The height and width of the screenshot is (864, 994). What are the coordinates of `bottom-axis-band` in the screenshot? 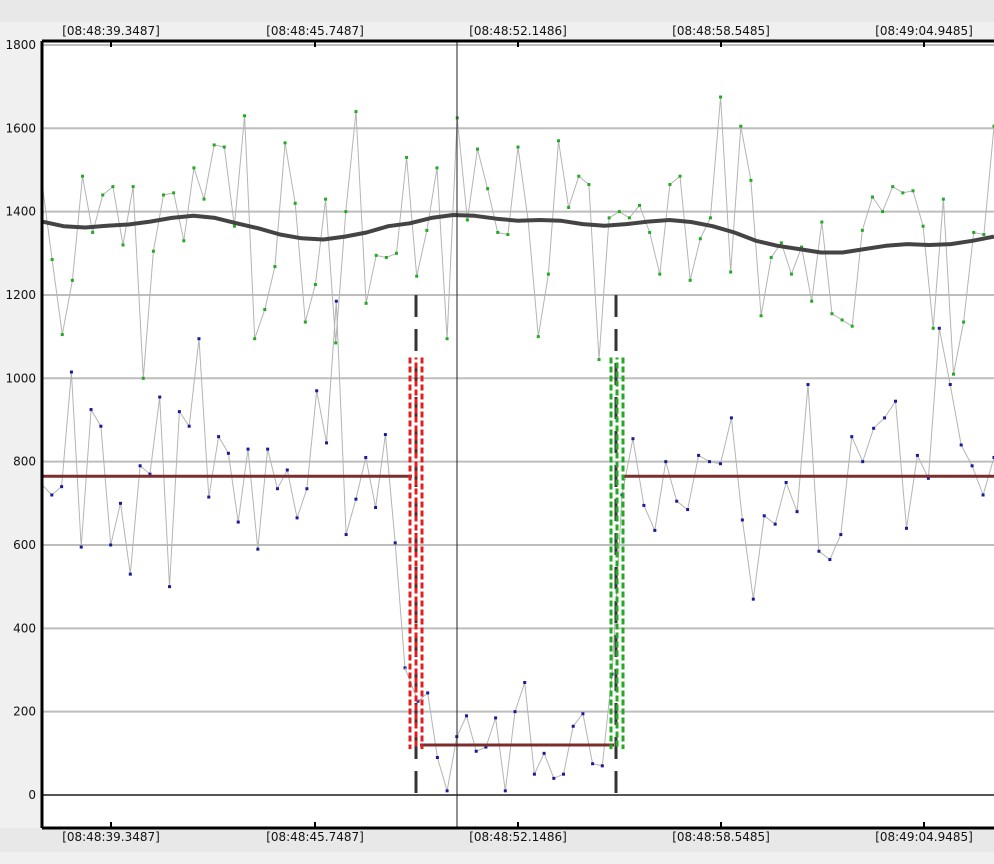 It's located at (497, 840).